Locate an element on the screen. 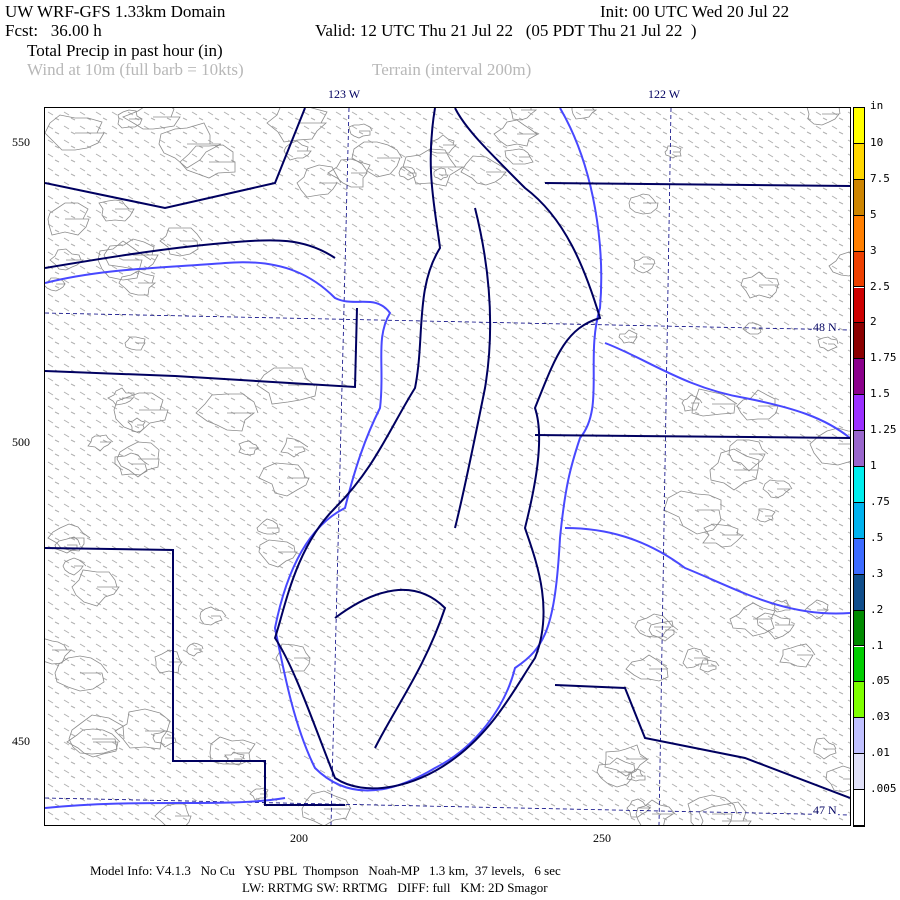 The width and height of the screenshot is (900, 900). meridian-123w is located at coordinates (340, 466).